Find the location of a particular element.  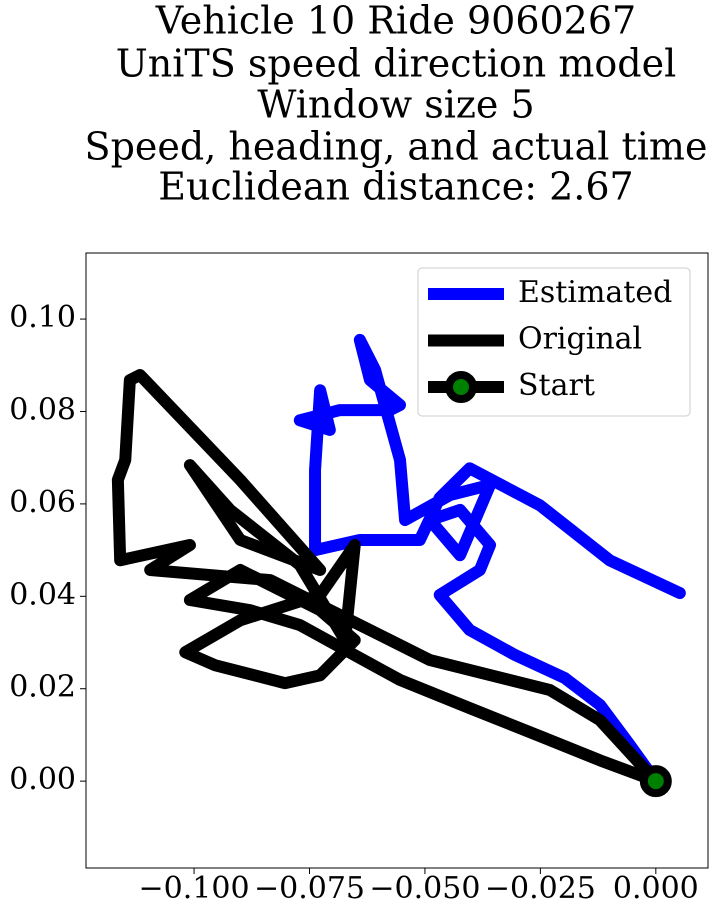

y-tick-label: 0.10 is located at coordinates (42, 317).